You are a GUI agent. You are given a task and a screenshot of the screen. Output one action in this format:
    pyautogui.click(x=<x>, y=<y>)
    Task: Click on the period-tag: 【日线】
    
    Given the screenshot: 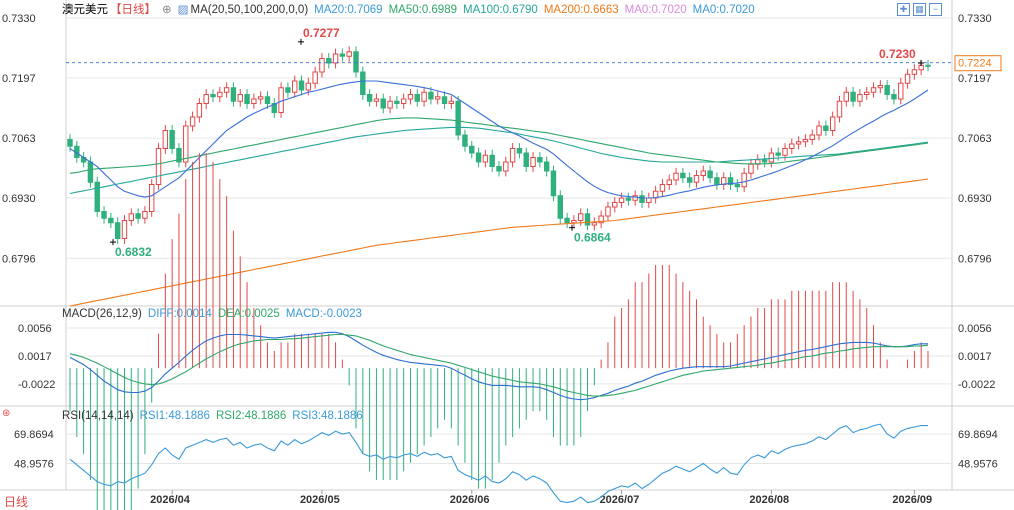 What is the action you would take?
    pyautogui.click(x=133, y=10)
    